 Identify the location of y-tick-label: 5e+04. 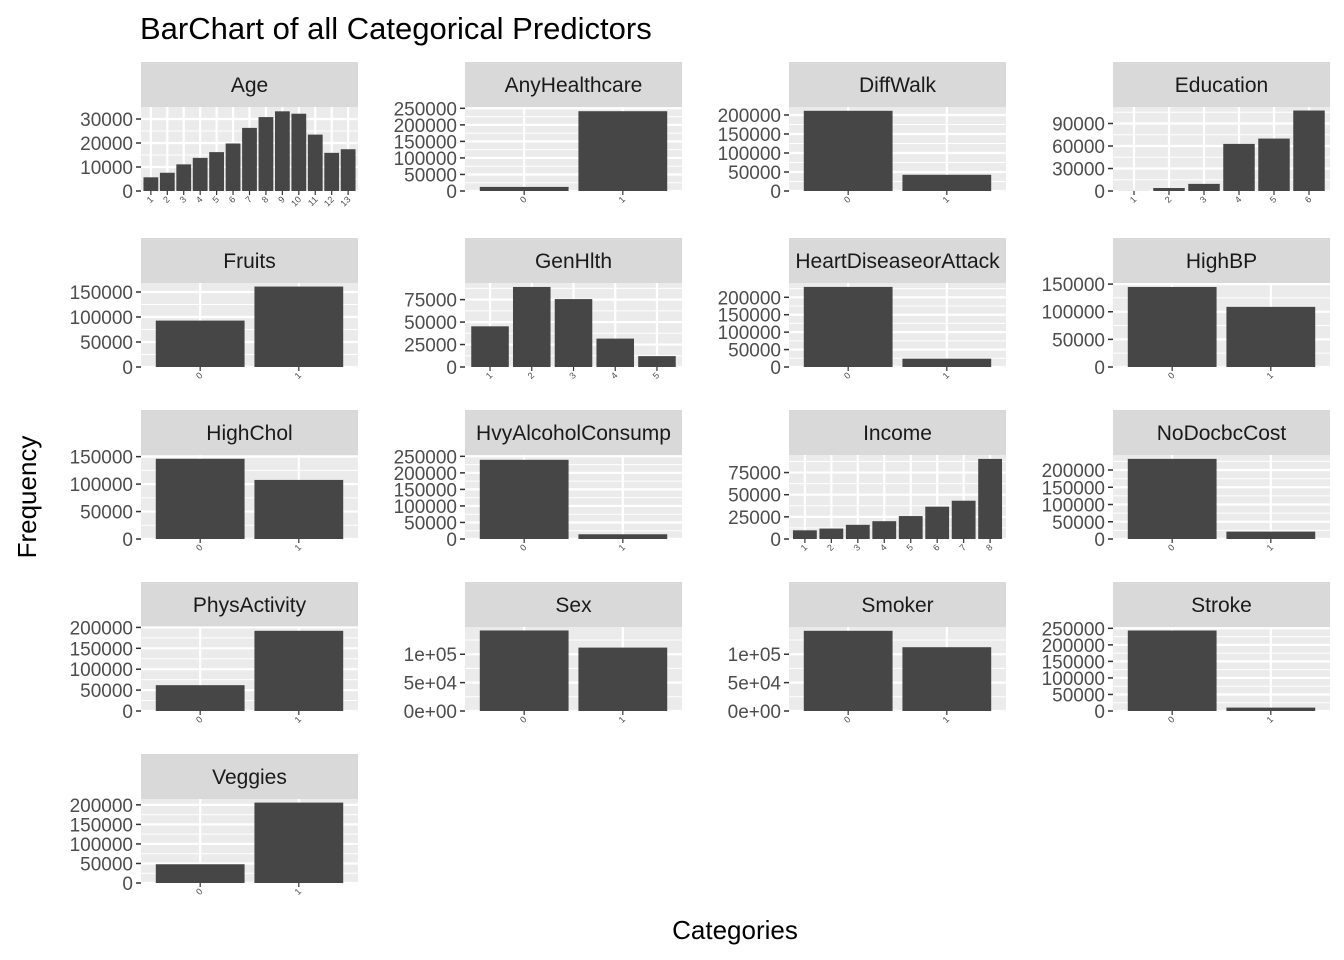
(431, 684).